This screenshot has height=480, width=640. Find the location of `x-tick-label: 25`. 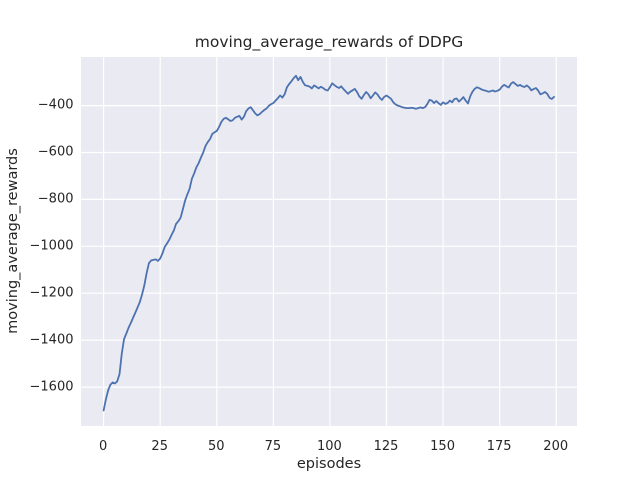

x-tick-label: 25 is located at coordinates (159, 446).